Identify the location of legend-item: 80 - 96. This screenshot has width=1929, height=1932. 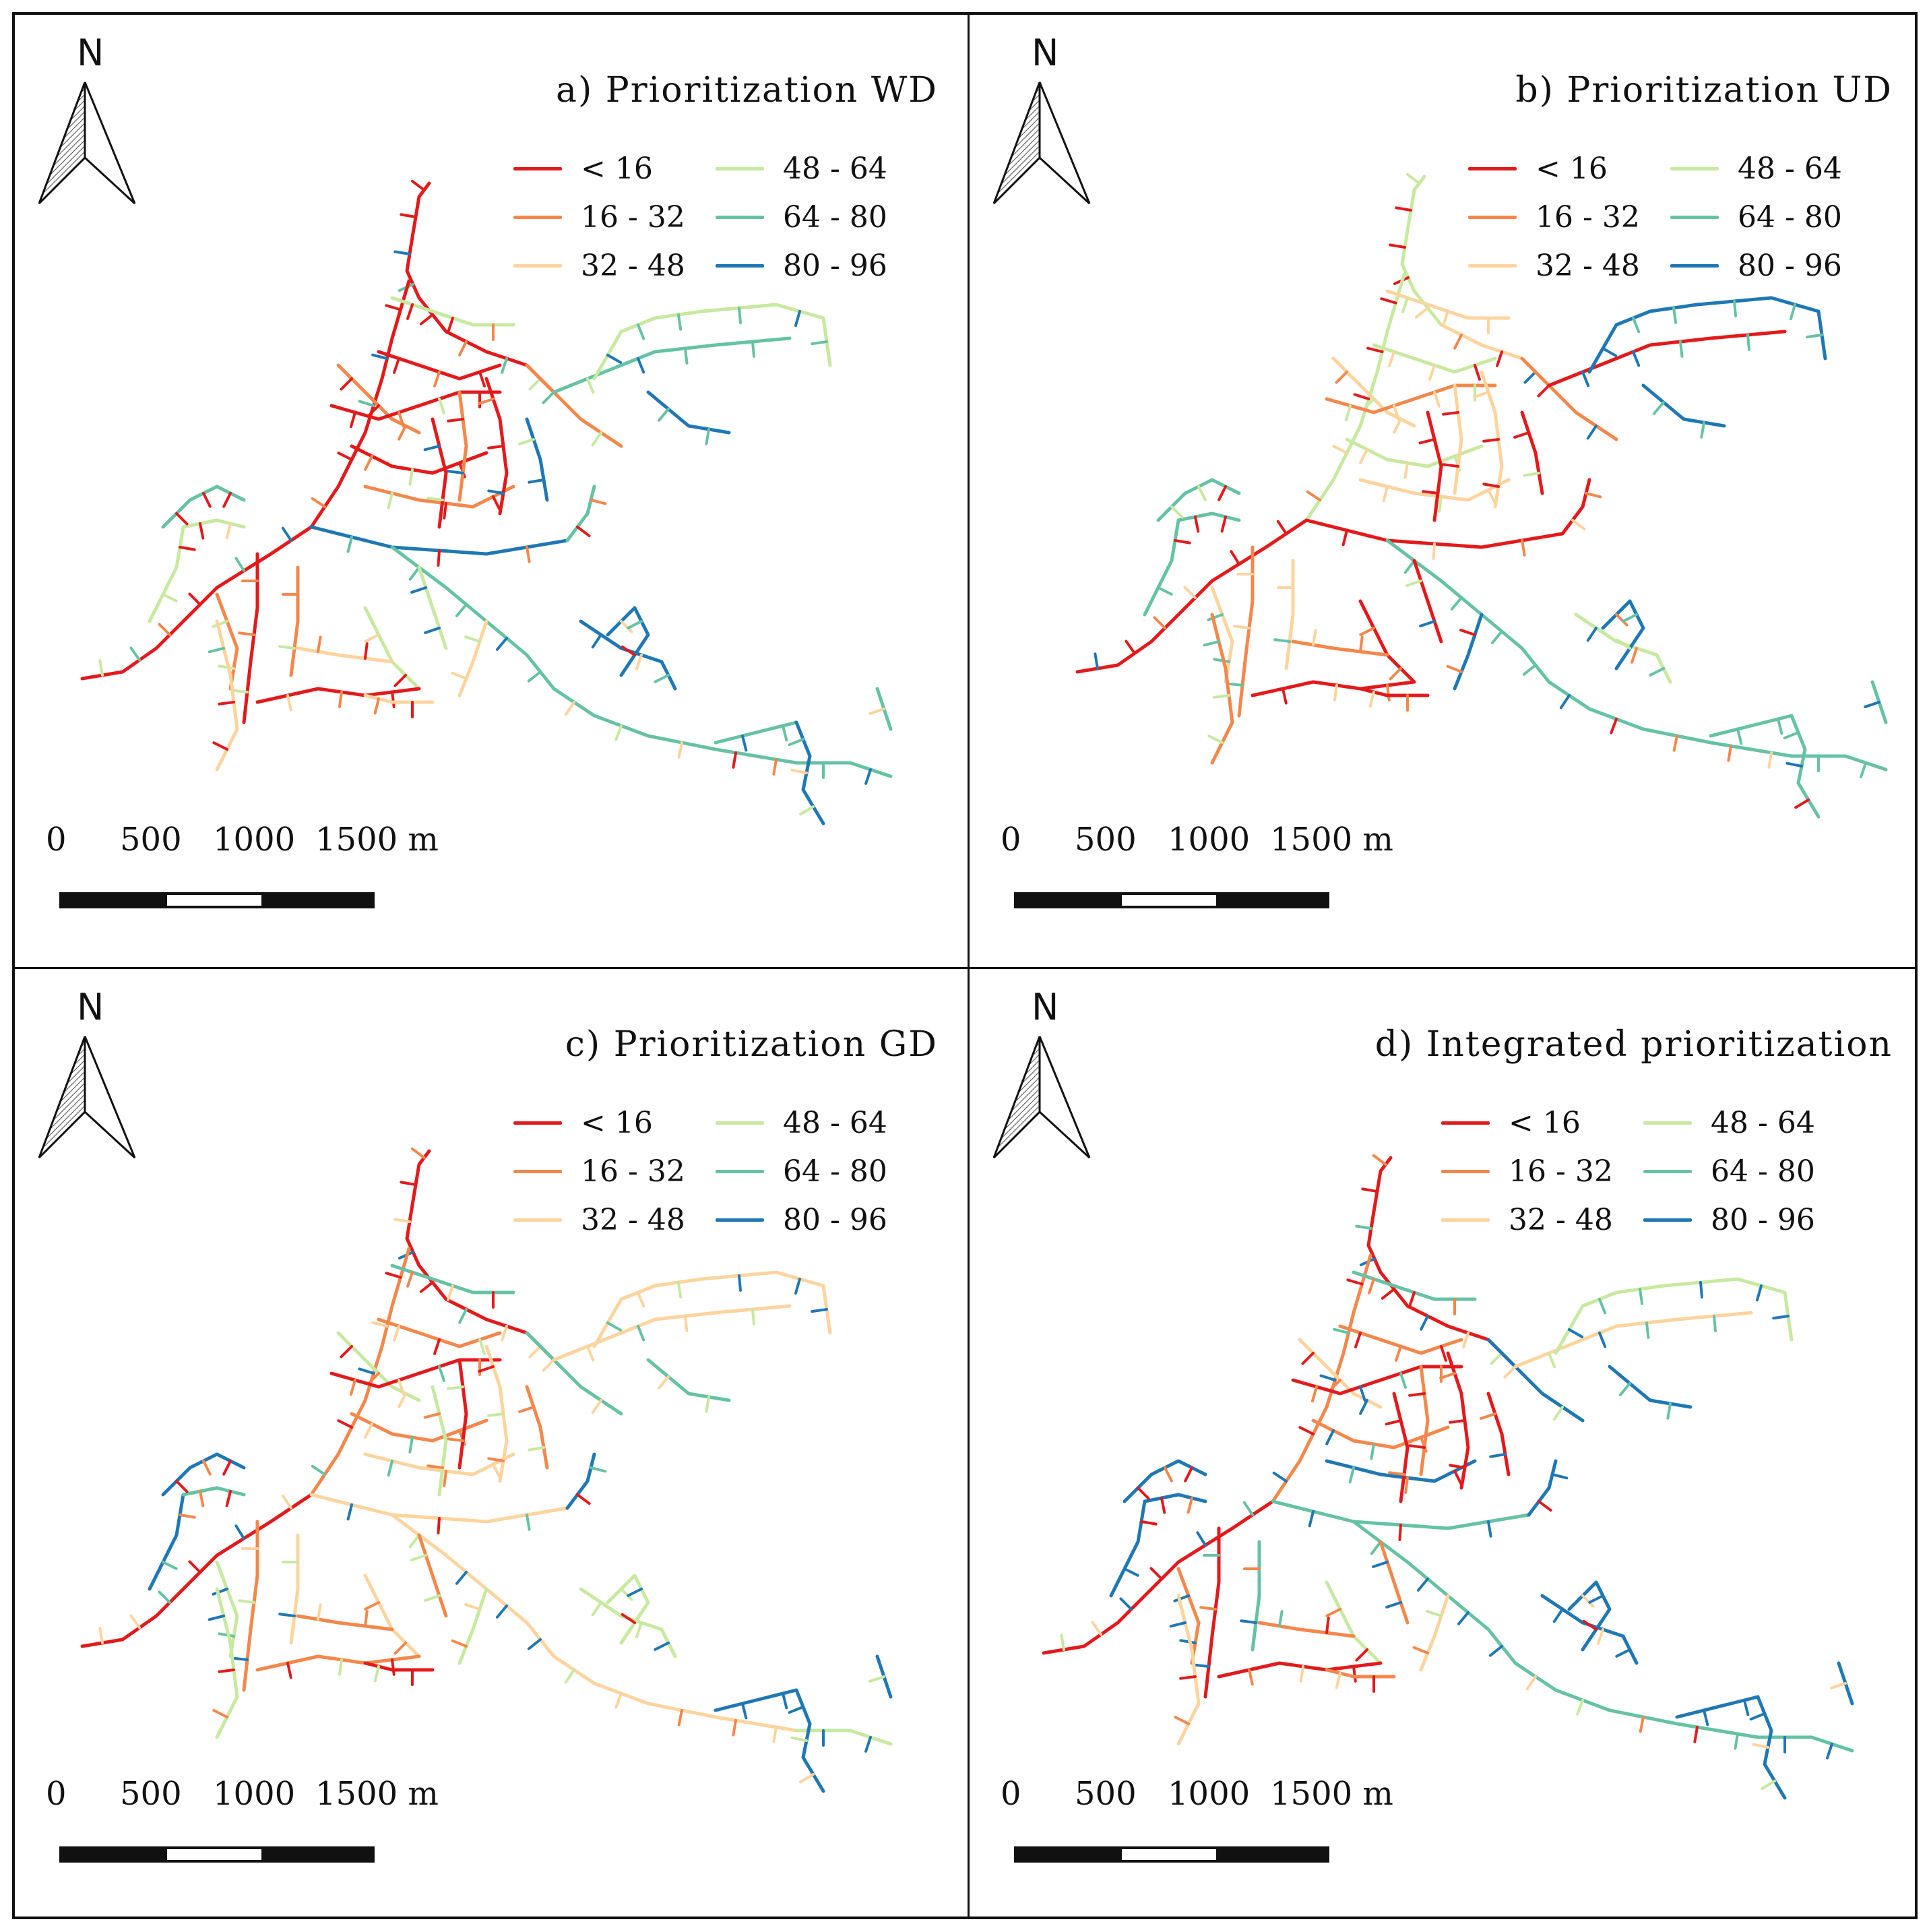
(1756, 265).